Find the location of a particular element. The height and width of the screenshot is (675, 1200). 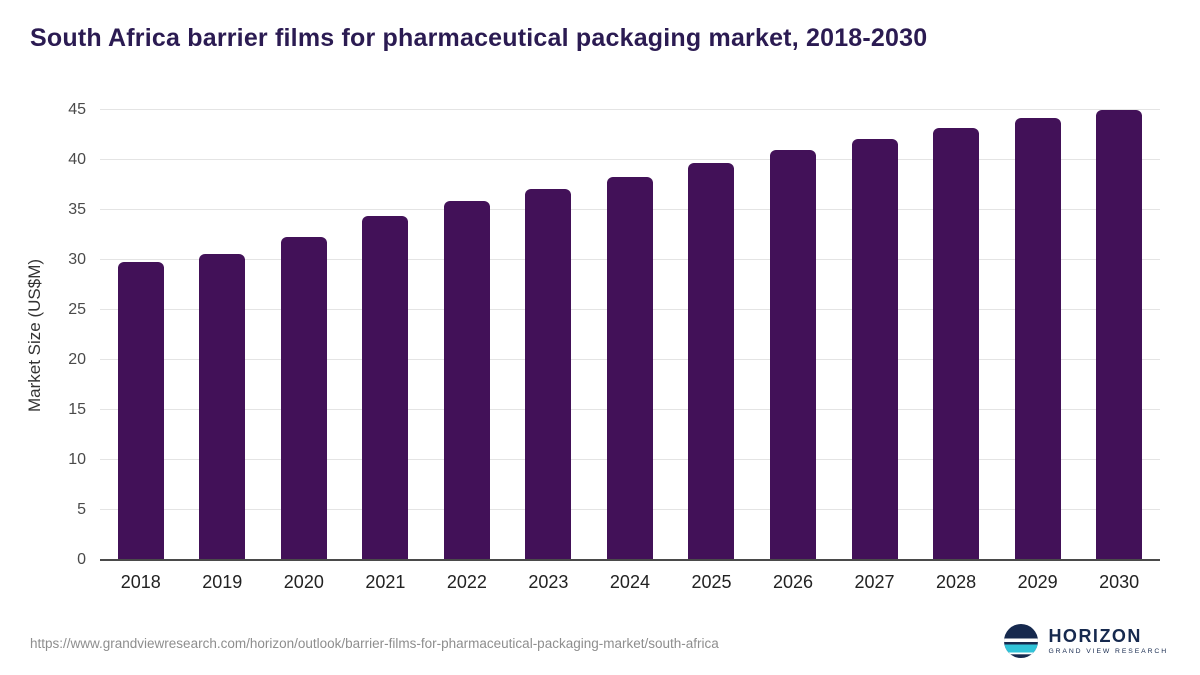

logo-subtext: GRAND VIEW RESEARCH is located at coordinates (1108, 651).